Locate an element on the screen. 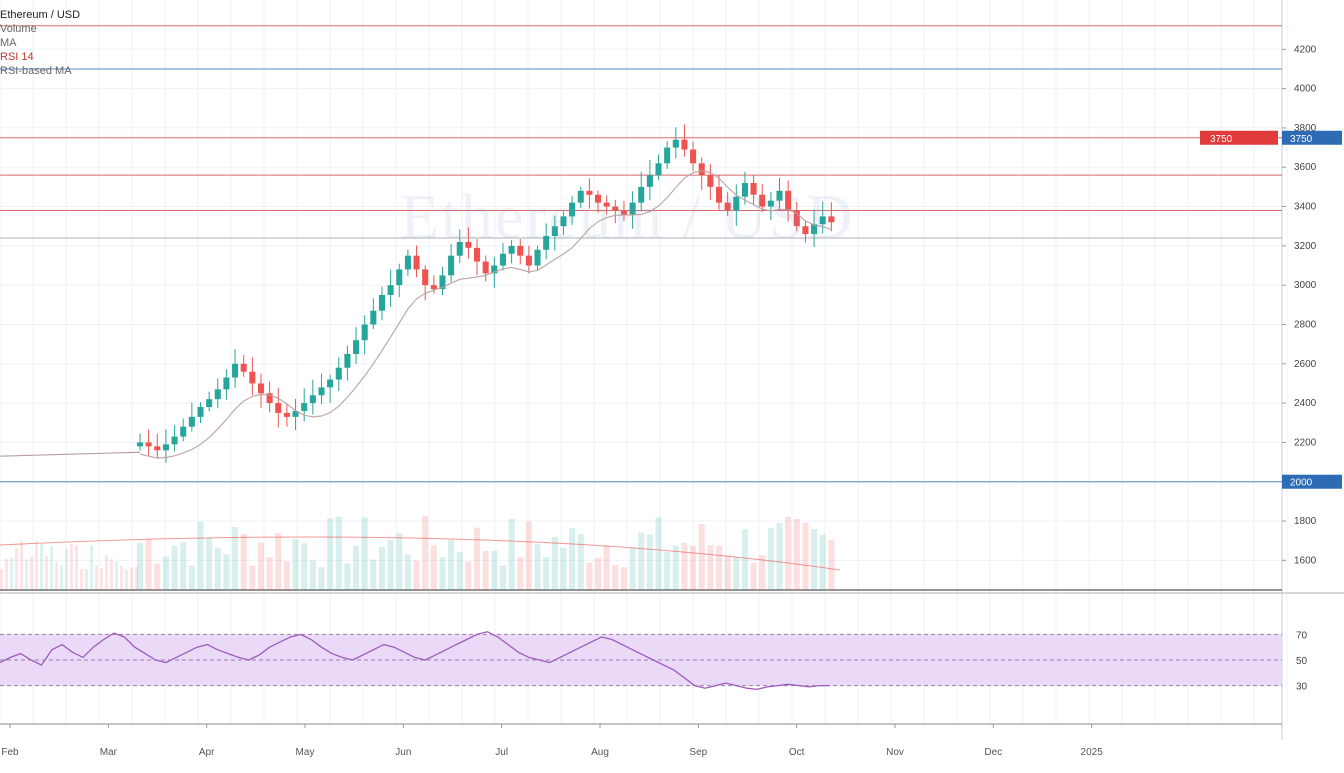  x-tick-label: 2025 is located at coordinates (1092, 752).